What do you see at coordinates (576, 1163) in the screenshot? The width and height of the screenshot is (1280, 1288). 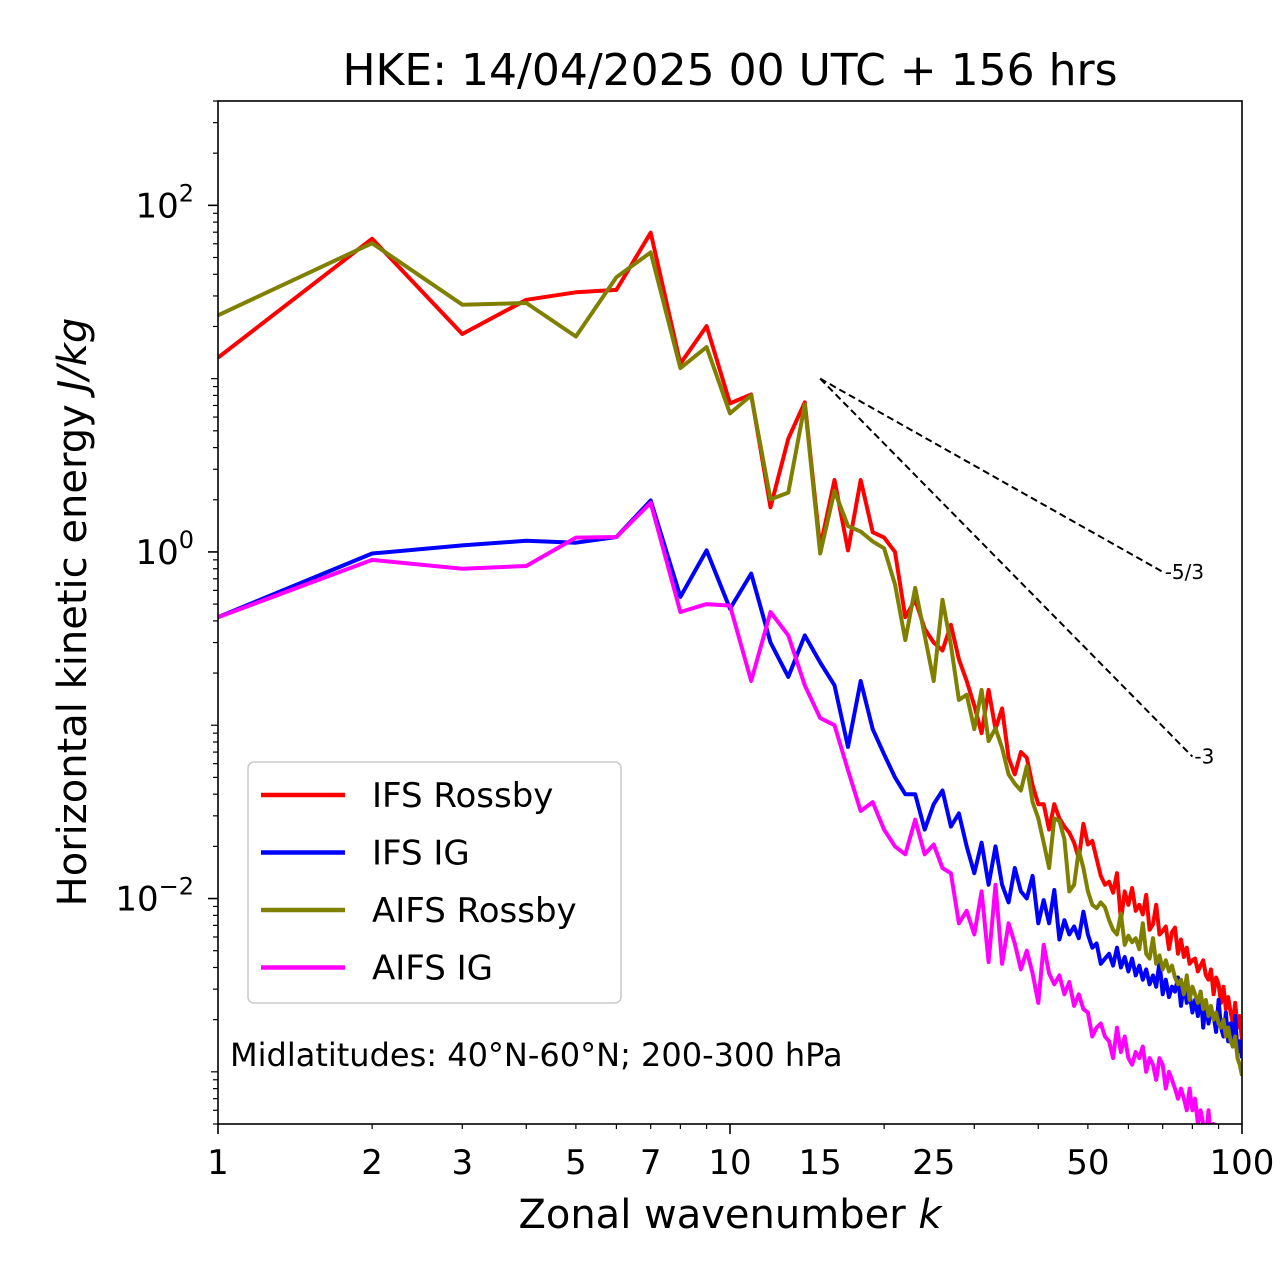 I see `x-tick-label: 5` at bounding box center [576, 1163].